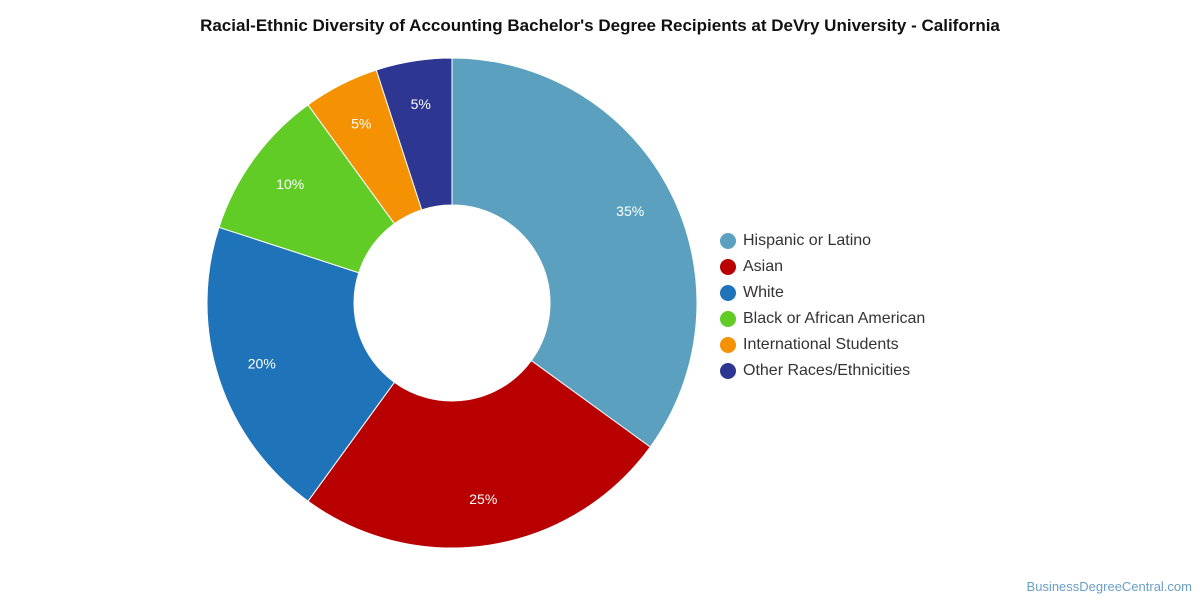 The image size is (1200, 600). Describe the element at coordinates (421, 104) in the screenshot. I see `slice-label-other-races-ethnicities: 5%` at that location.